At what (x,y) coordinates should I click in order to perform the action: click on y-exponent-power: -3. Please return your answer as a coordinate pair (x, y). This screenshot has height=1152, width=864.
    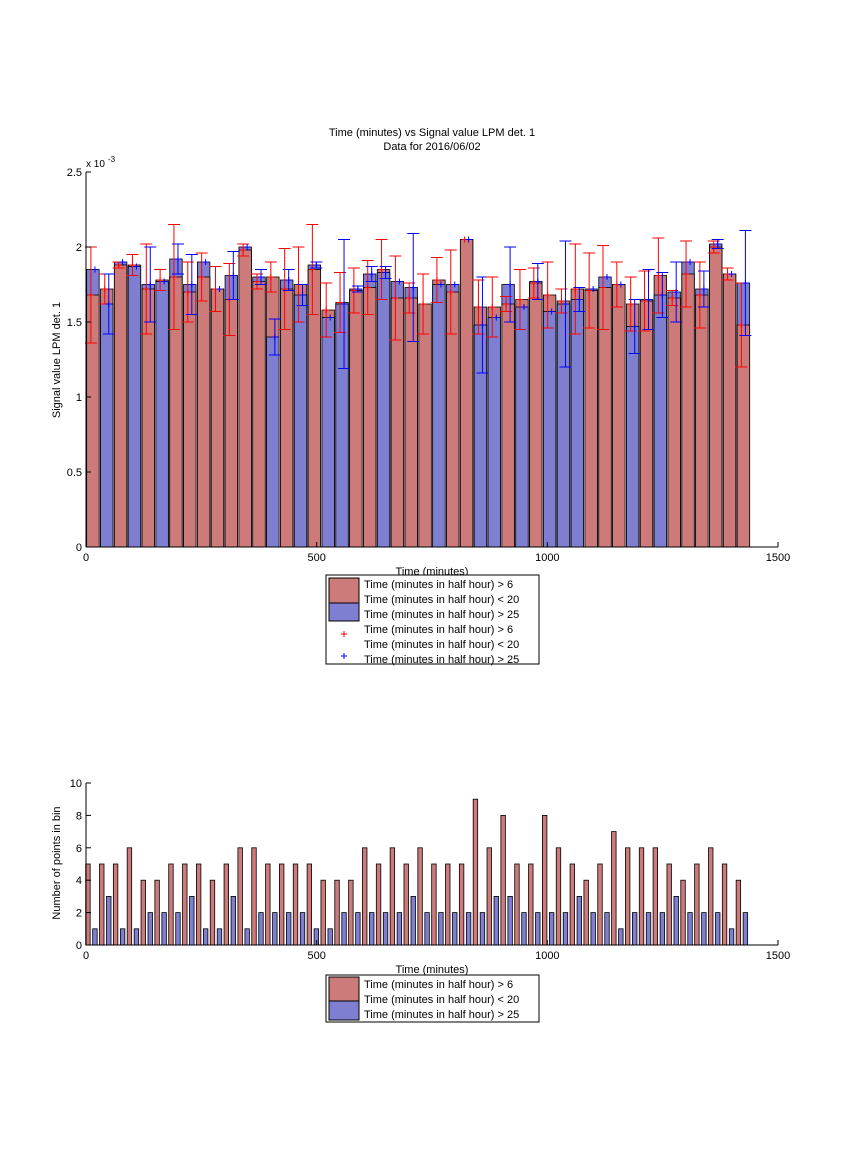
    Looking at the image, I should click on (112, 159).